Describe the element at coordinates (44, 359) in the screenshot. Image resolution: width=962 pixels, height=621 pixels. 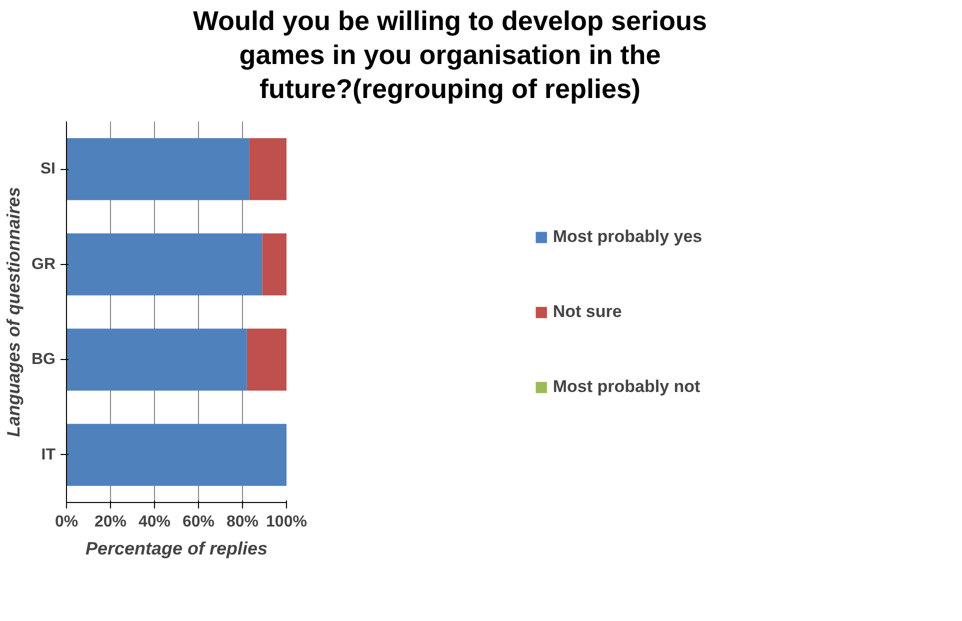
I see `y-tick-label: BG` at that location.